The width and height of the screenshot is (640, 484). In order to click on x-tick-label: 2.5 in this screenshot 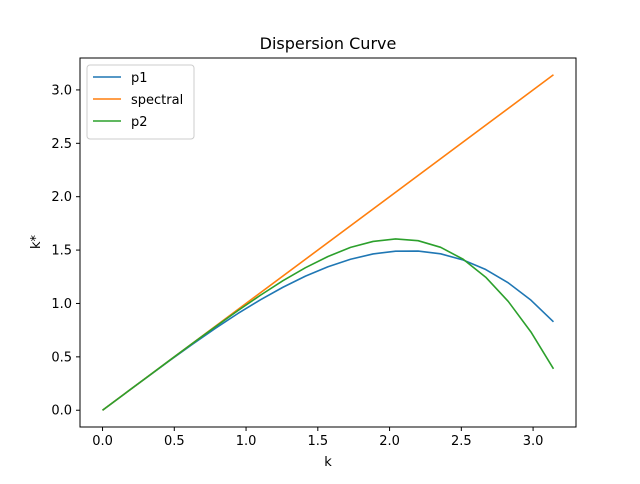, I will do `click(461, 441)`.